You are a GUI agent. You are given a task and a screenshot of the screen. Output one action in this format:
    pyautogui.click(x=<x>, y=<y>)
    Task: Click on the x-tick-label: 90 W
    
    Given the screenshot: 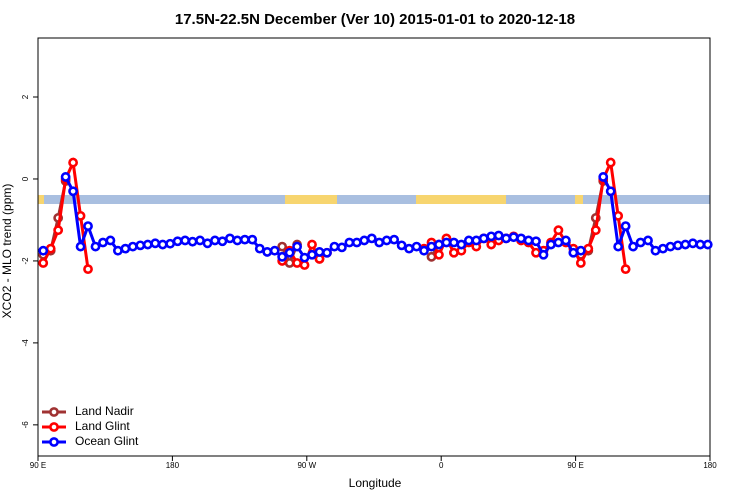 What is the action you would take?
    pyautogui.click(x=306, y=465)
    